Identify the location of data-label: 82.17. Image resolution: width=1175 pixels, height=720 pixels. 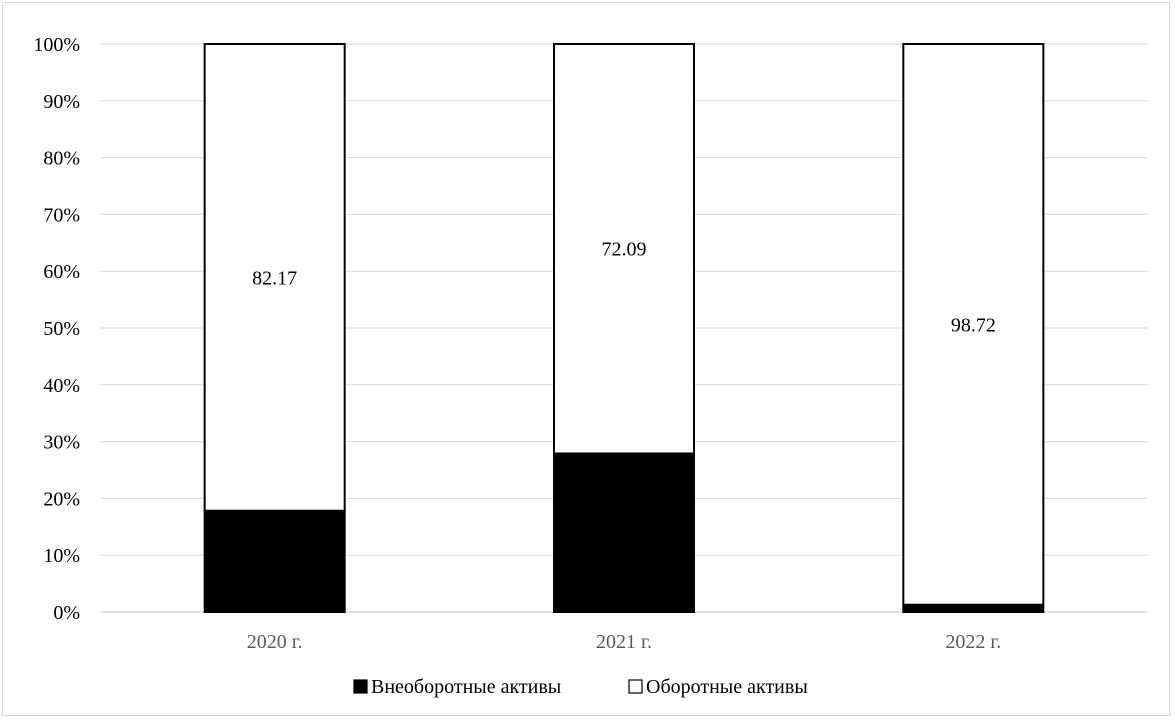
(274, 278).